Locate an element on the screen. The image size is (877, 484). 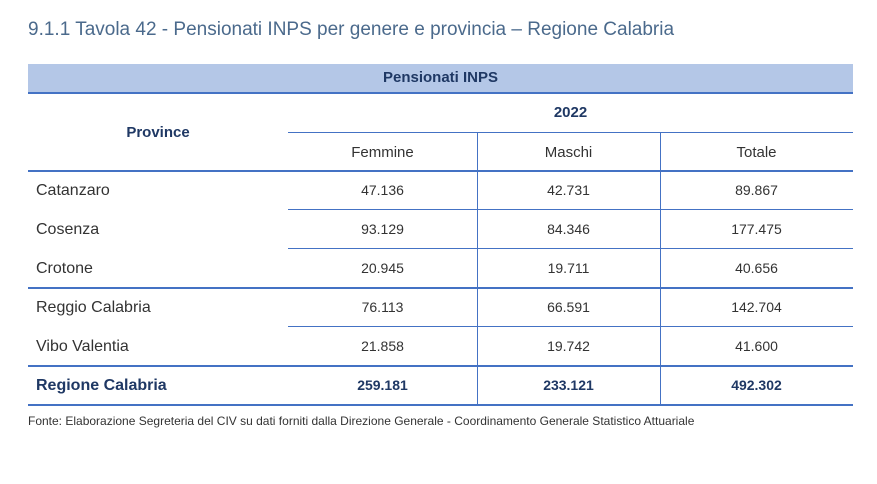
value-cell: 492.302 is located at coordinates (756, 385).